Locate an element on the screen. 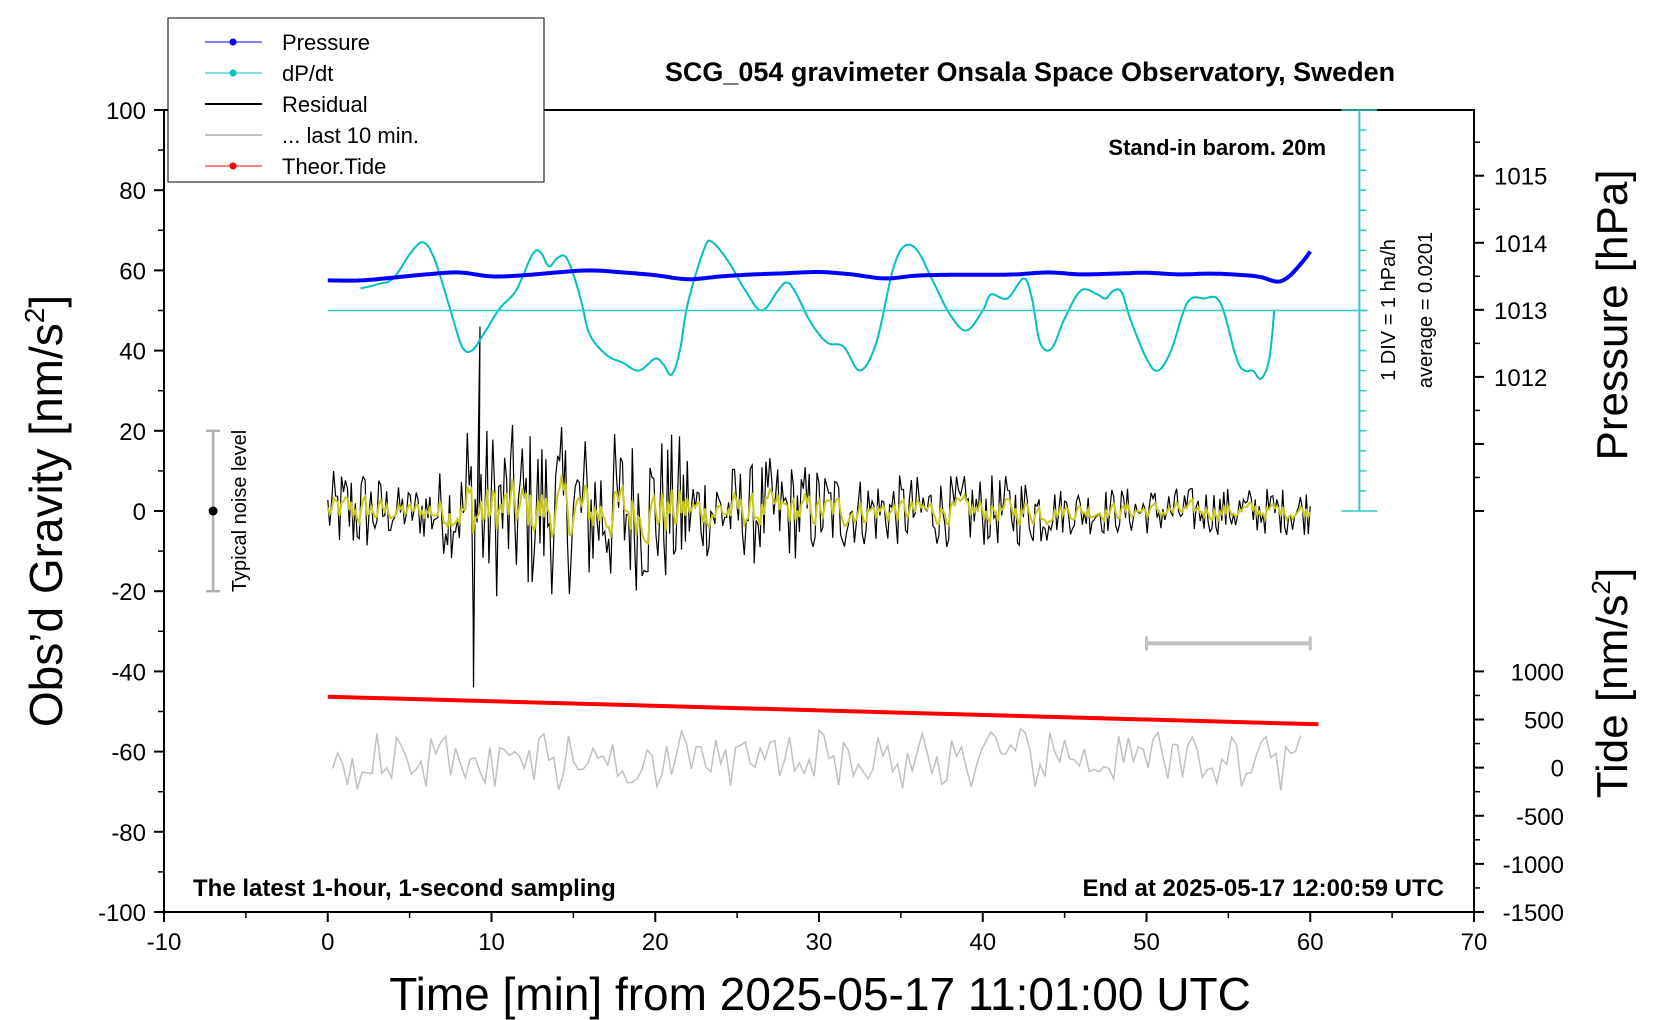 This screenshot has width=1660, height=1020. tide-axis-label-main: Tide [nm/s is located at coordinates (1612, 696).